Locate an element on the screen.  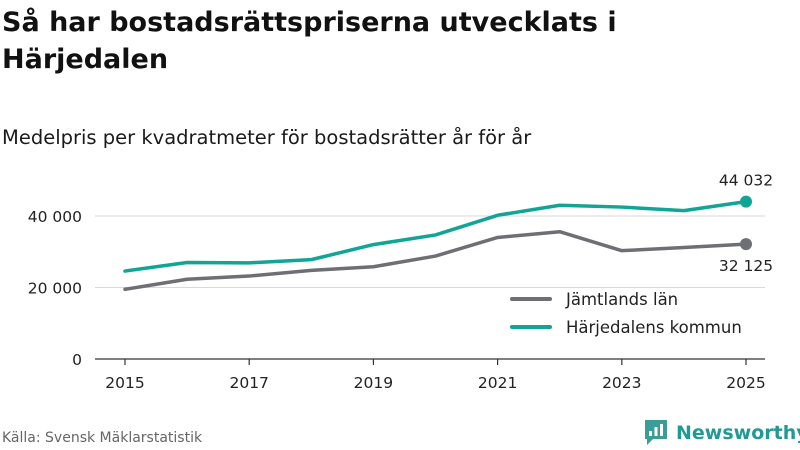
legend-label: Jämtlands län is located at coordinates (621, 299).